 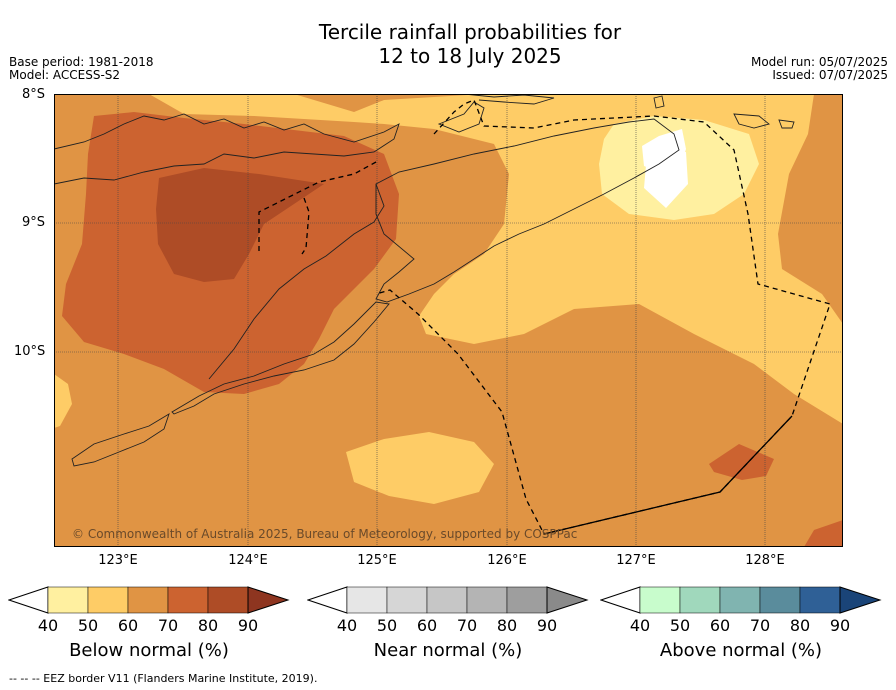 What do you see at coordinates (420, 468) in the screenshot?
I see `region-below-50-60-south` at bounding box center [420, 468].